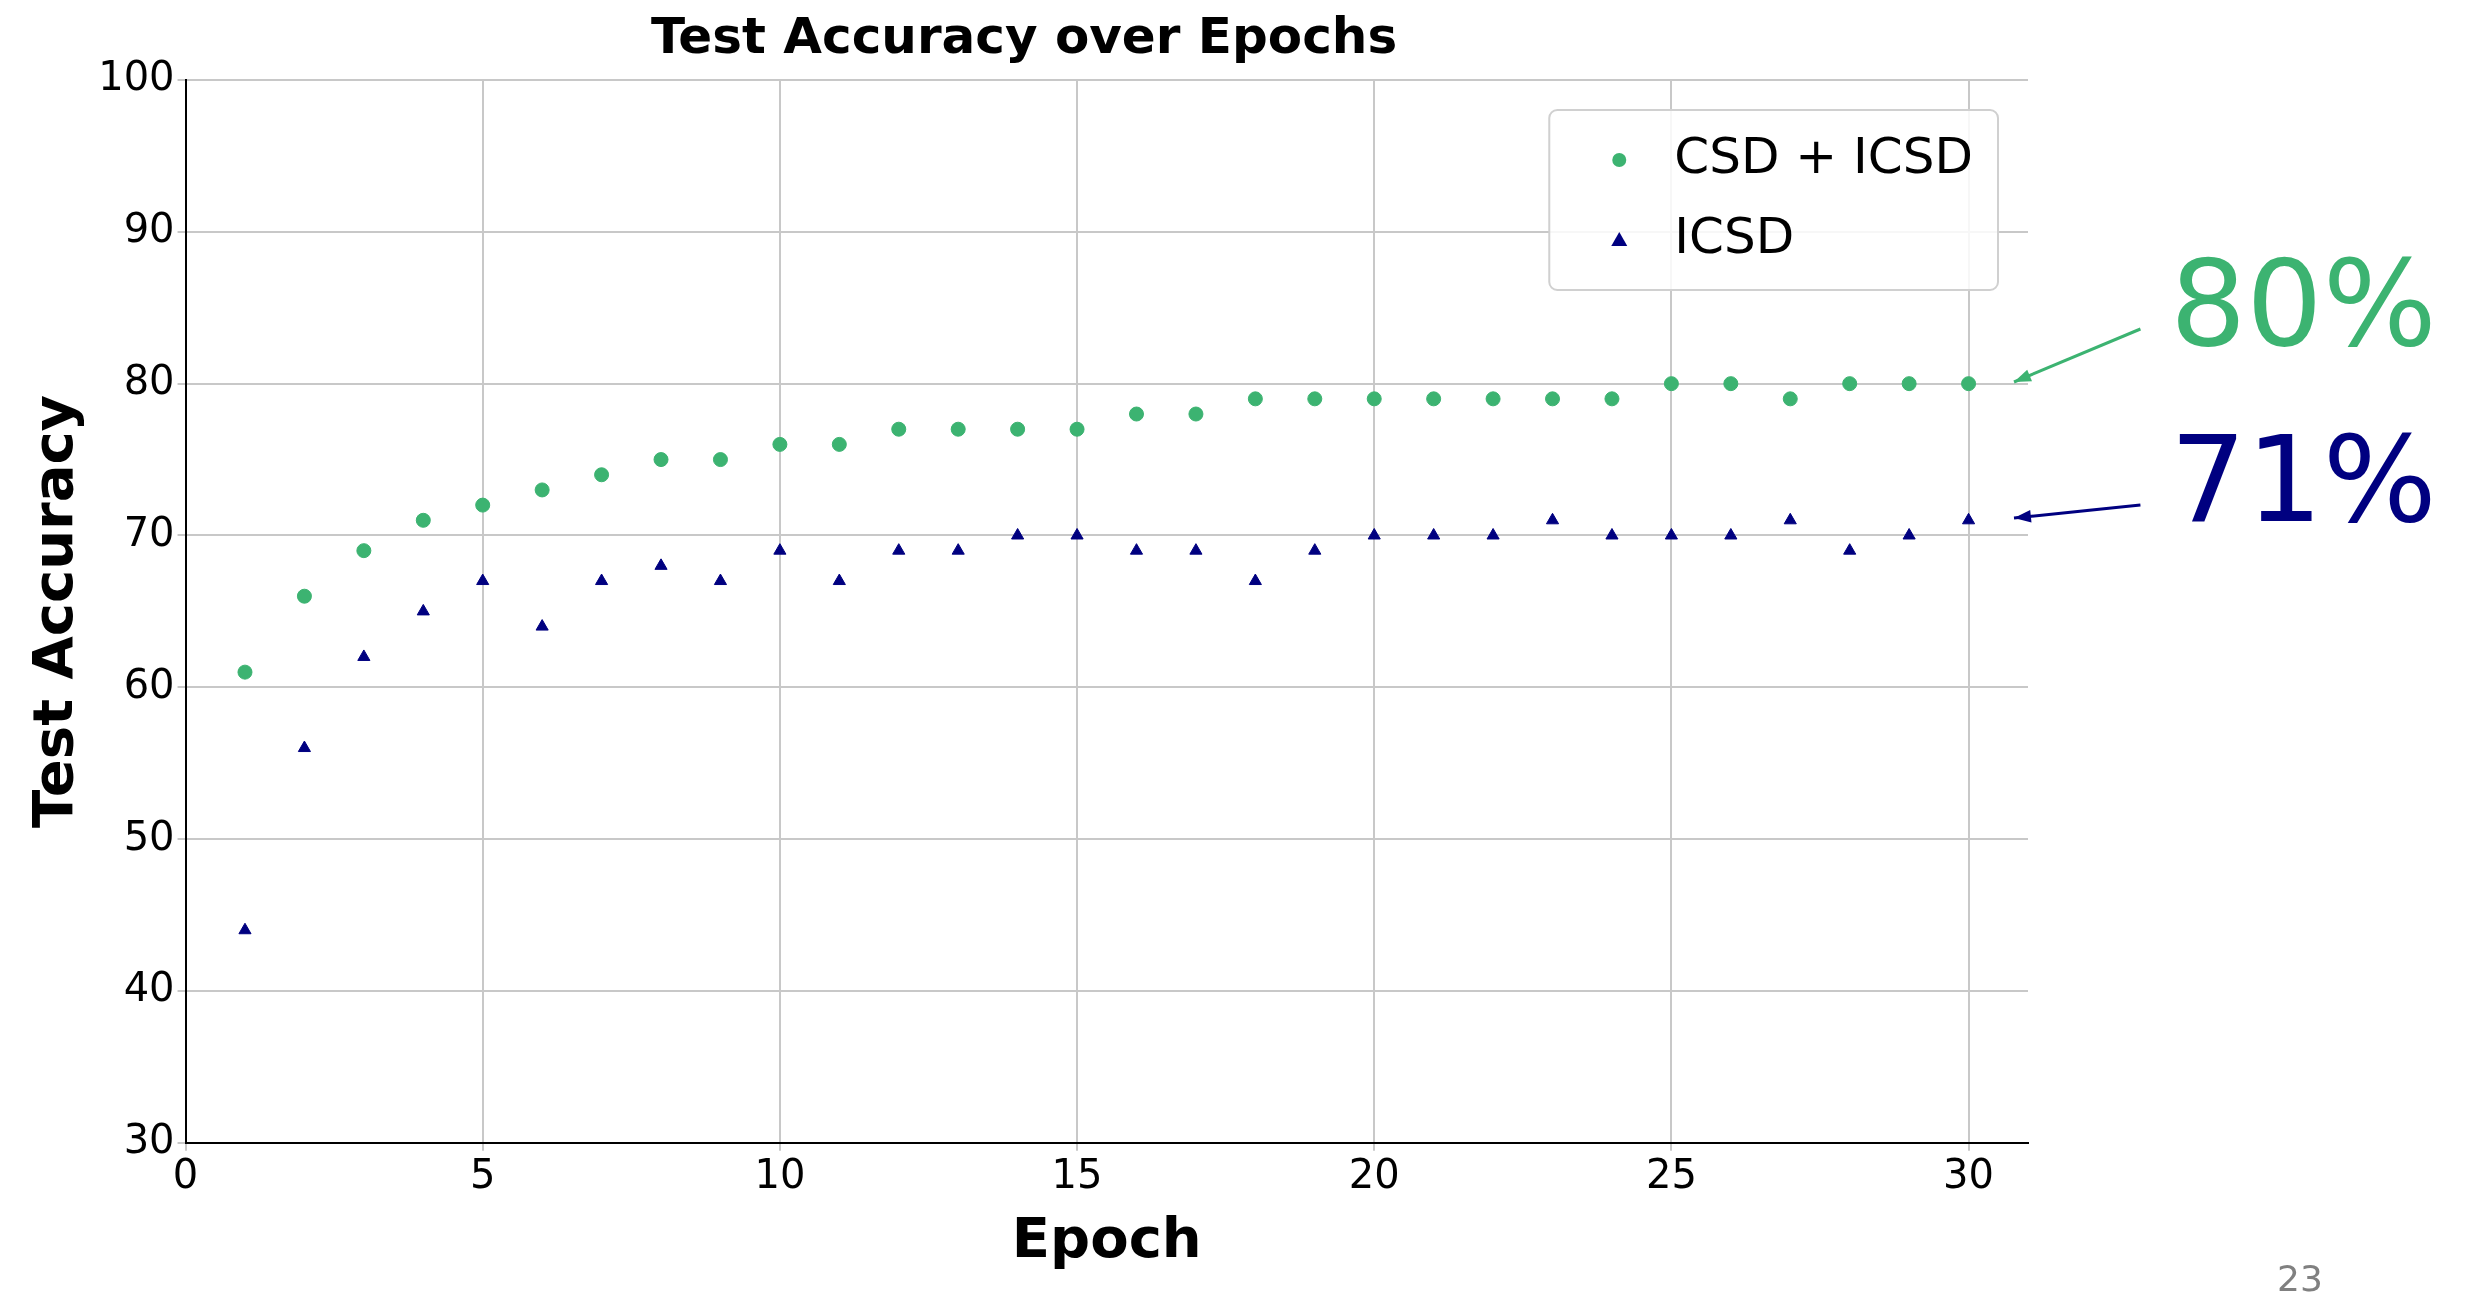 The height and width of the screenshot is (1310, 2488). Describe the element at coordinates (149, 835) in the screenshot. I see `y-tick-label: 50` at that location.